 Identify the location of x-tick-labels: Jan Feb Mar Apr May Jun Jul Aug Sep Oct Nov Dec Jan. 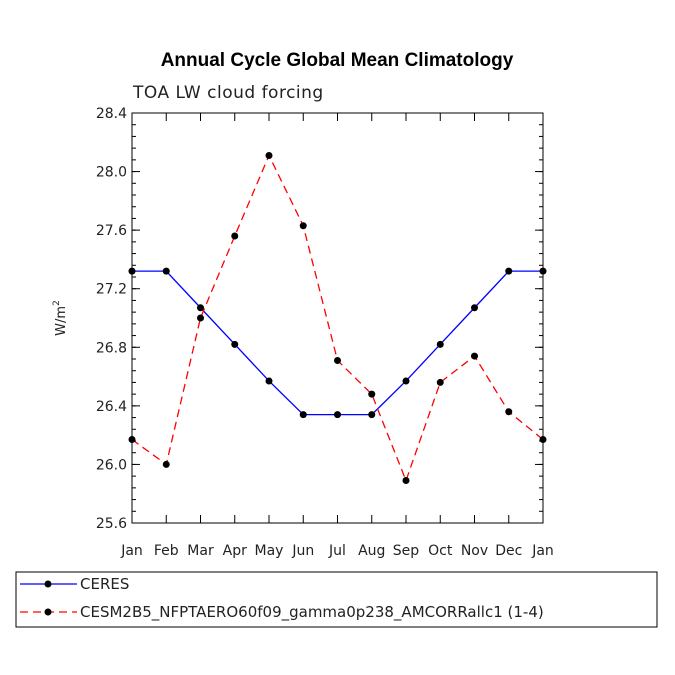
(337, 551).